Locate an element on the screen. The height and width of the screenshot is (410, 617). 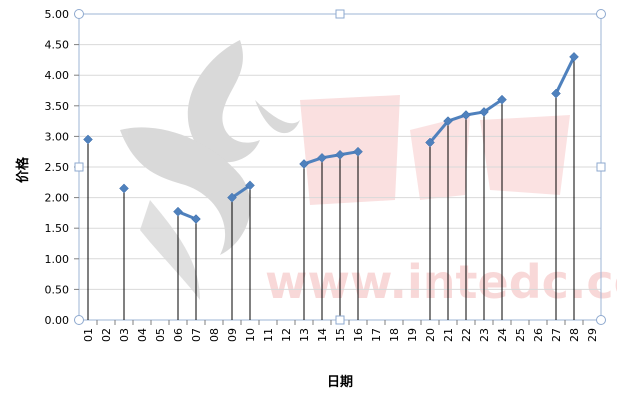
x-tick-label: 10 is located at coordinates (250, 335).